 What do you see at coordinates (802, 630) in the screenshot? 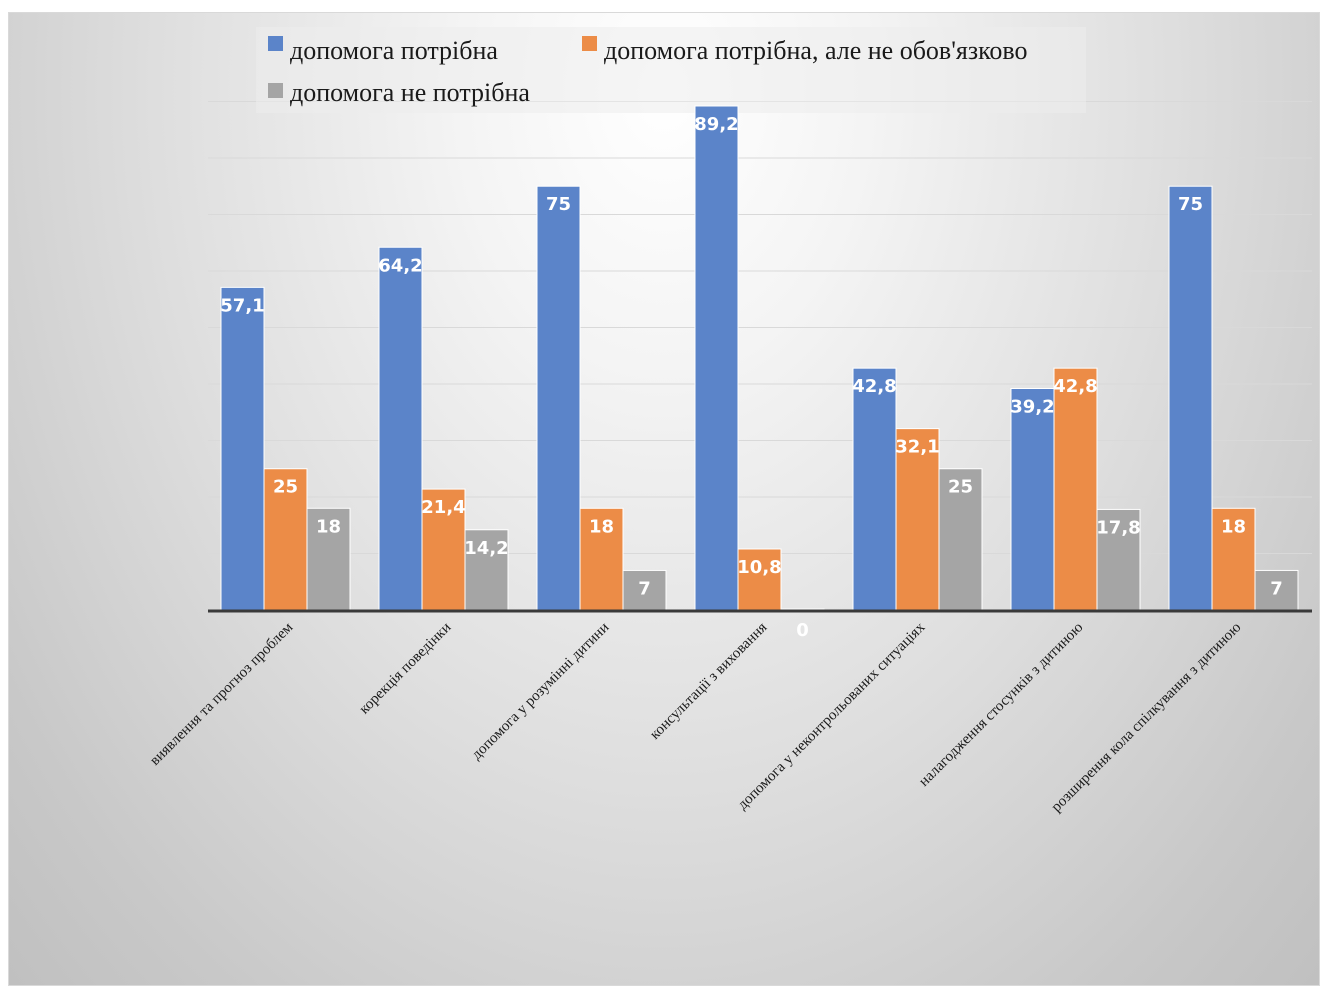
I see `data-label: 0` at bounding box center [802, 630].